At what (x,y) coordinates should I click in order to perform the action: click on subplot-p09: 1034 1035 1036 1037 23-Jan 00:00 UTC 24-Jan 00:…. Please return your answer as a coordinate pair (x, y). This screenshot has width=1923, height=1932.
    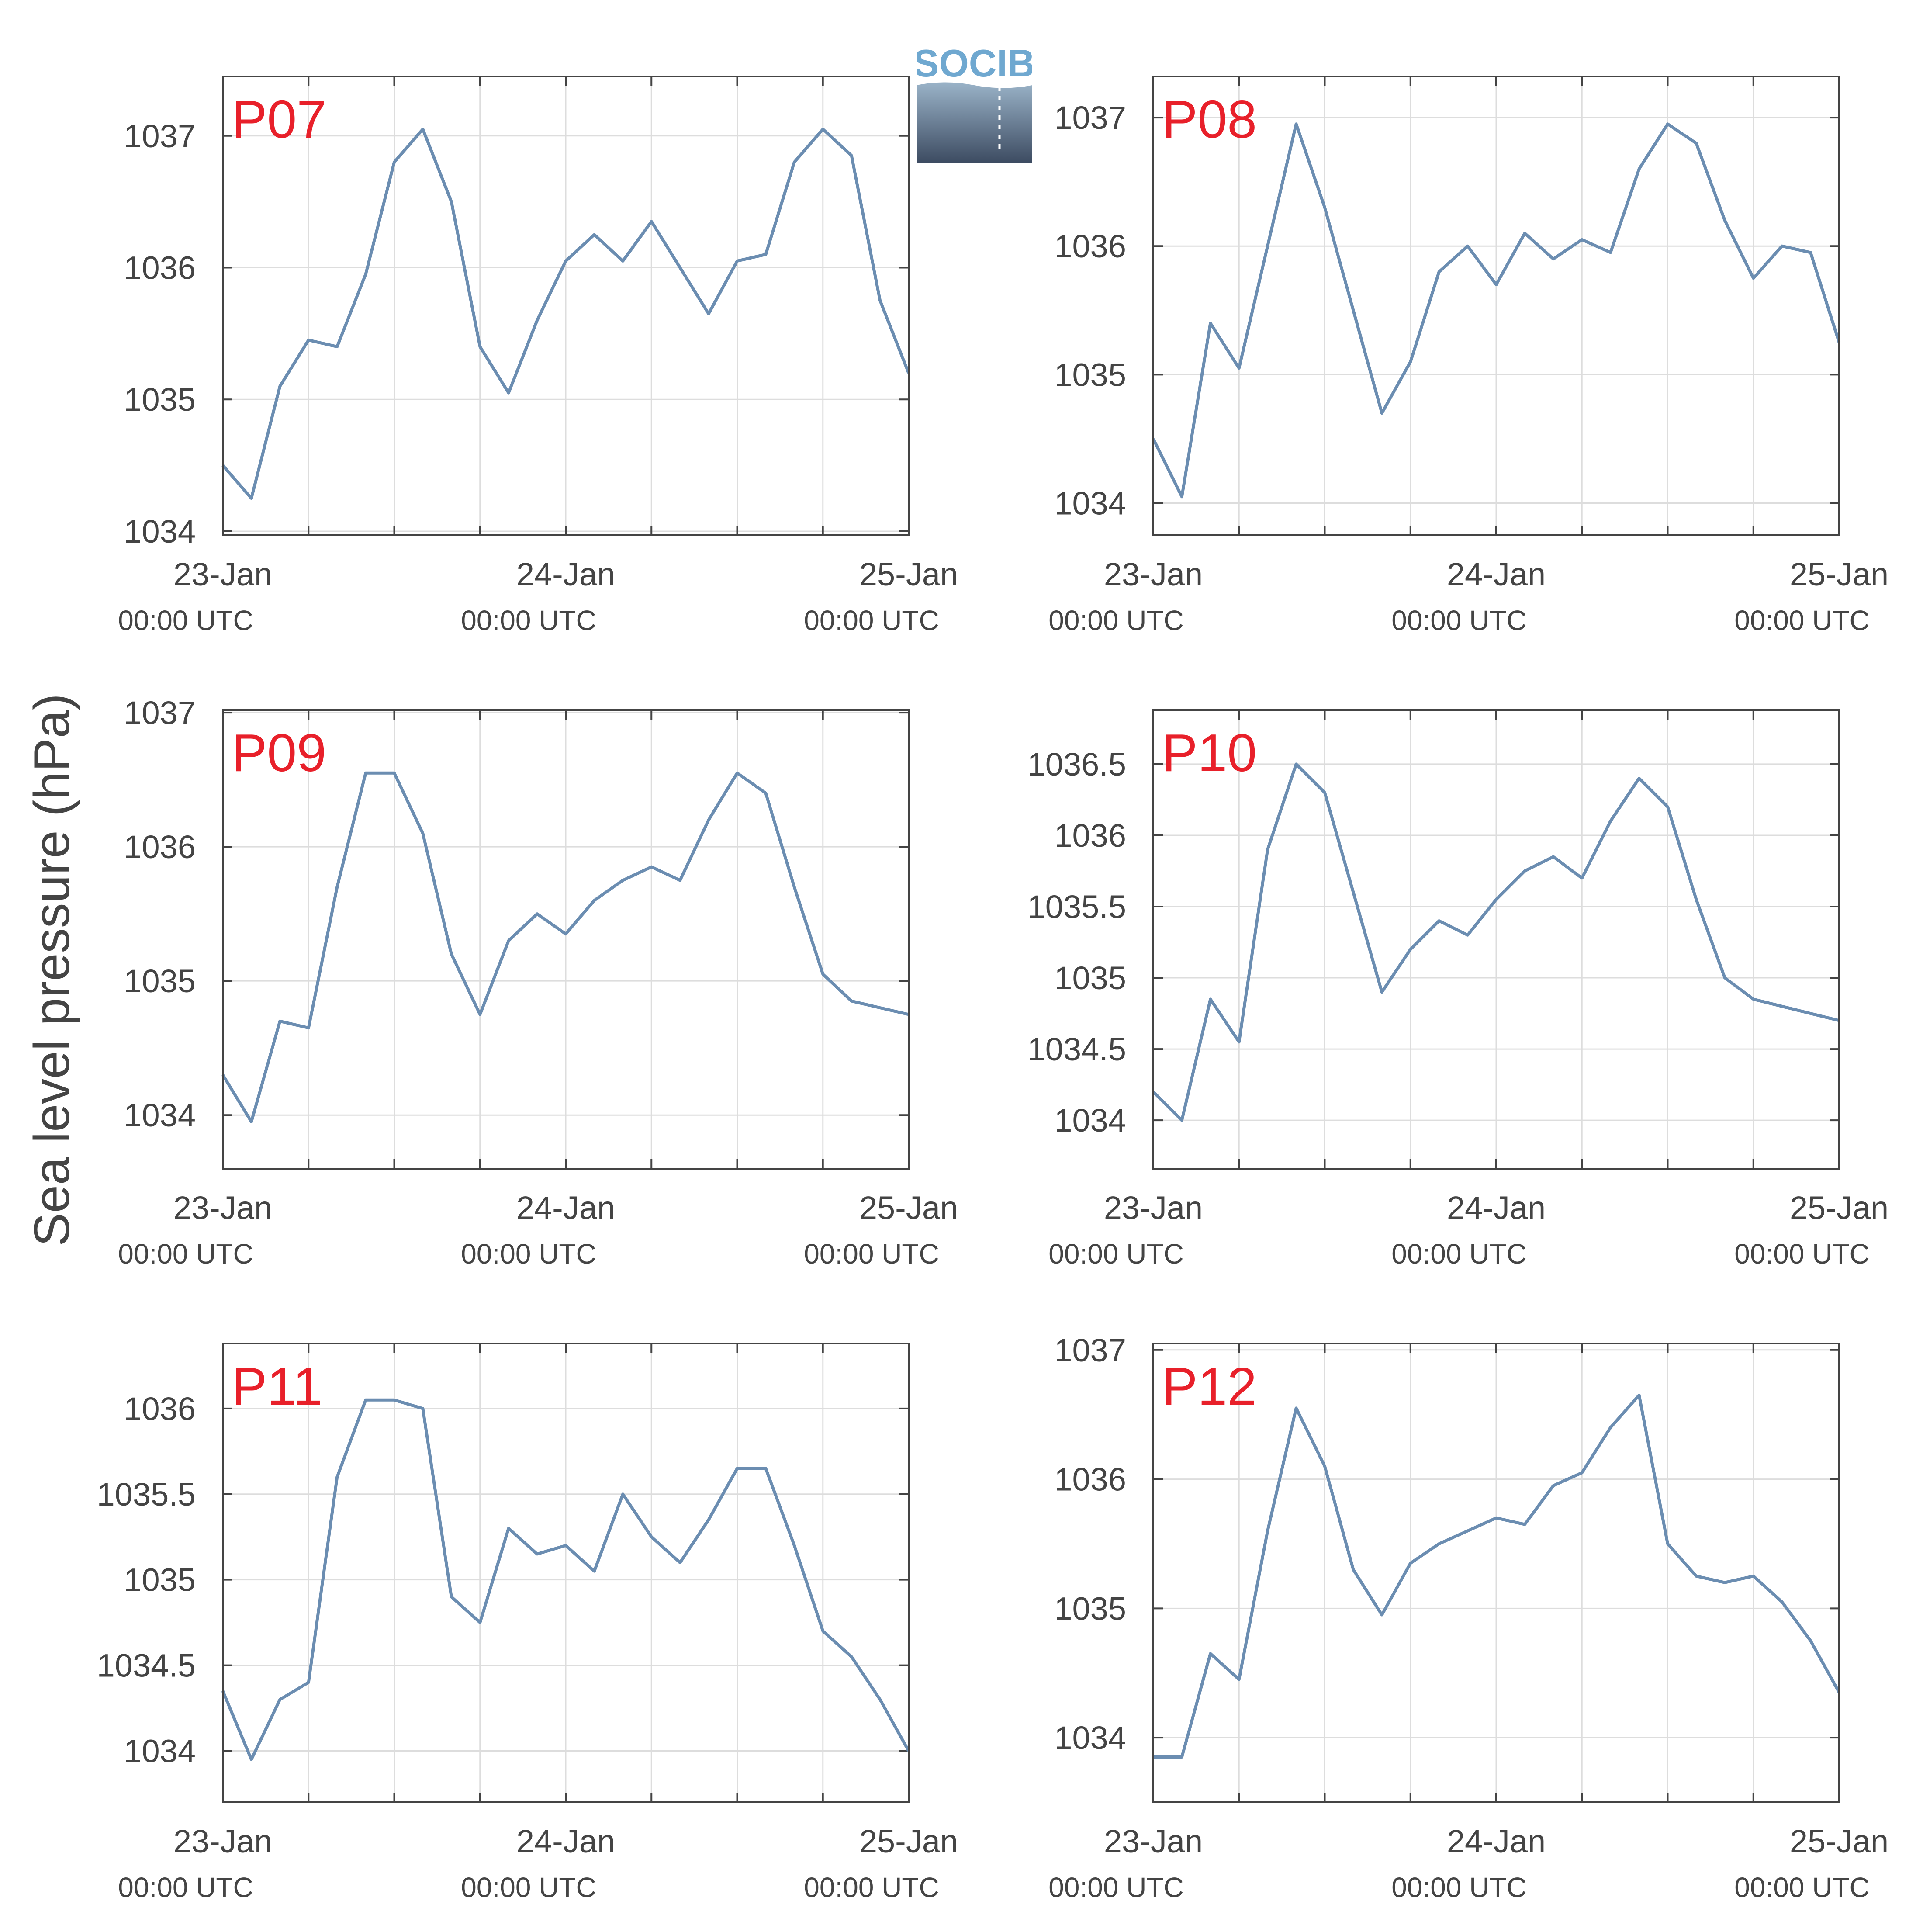
    Looking at the image, I should click on (538, 982).